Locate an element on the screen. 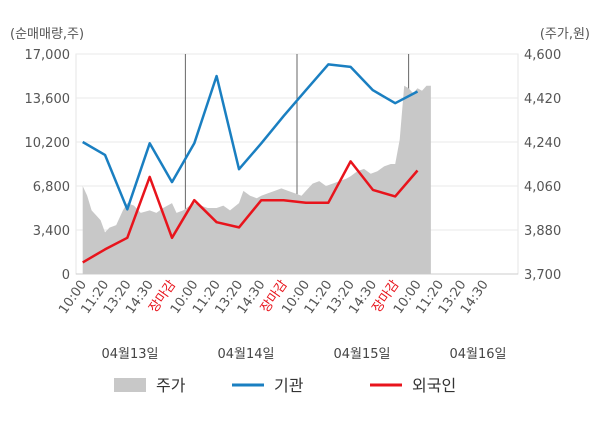 The width and height of the screenshot is (600, 428). left-tick-label: 0 is located at coordinates (66, 275).